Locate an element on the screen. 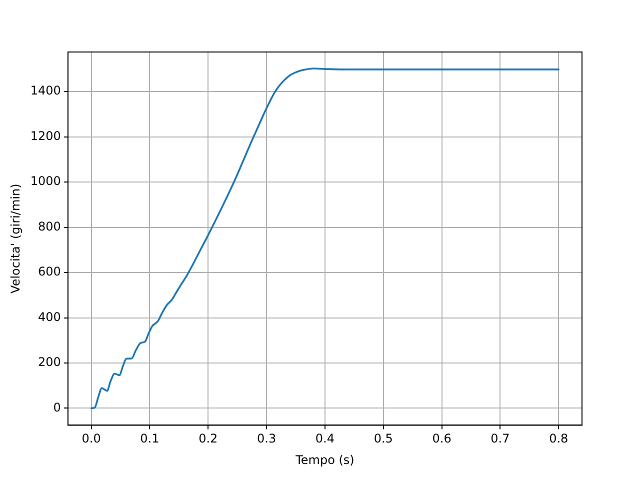  y-tick-label: 0 is located at coordinates (57, 407).